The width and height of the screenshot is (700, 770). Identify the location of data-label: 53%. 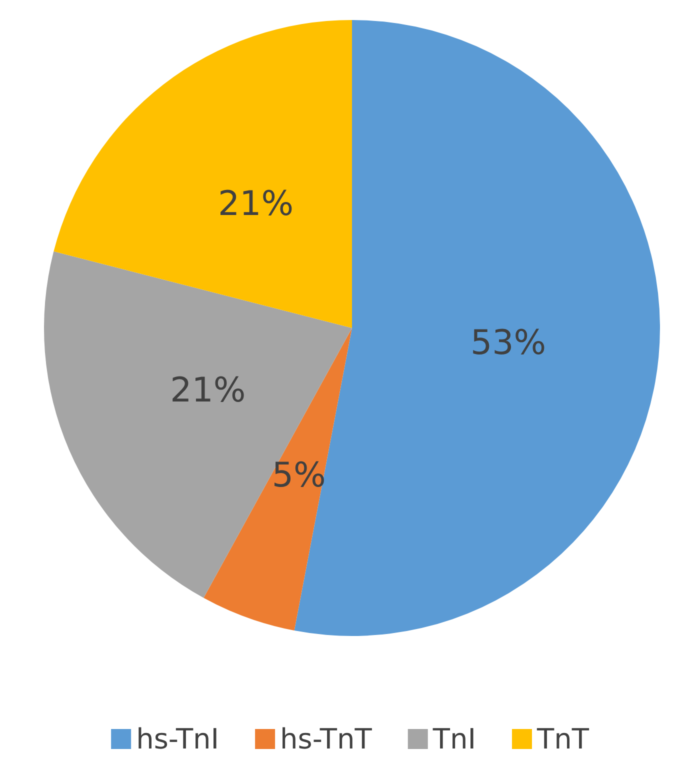
(508, 342).